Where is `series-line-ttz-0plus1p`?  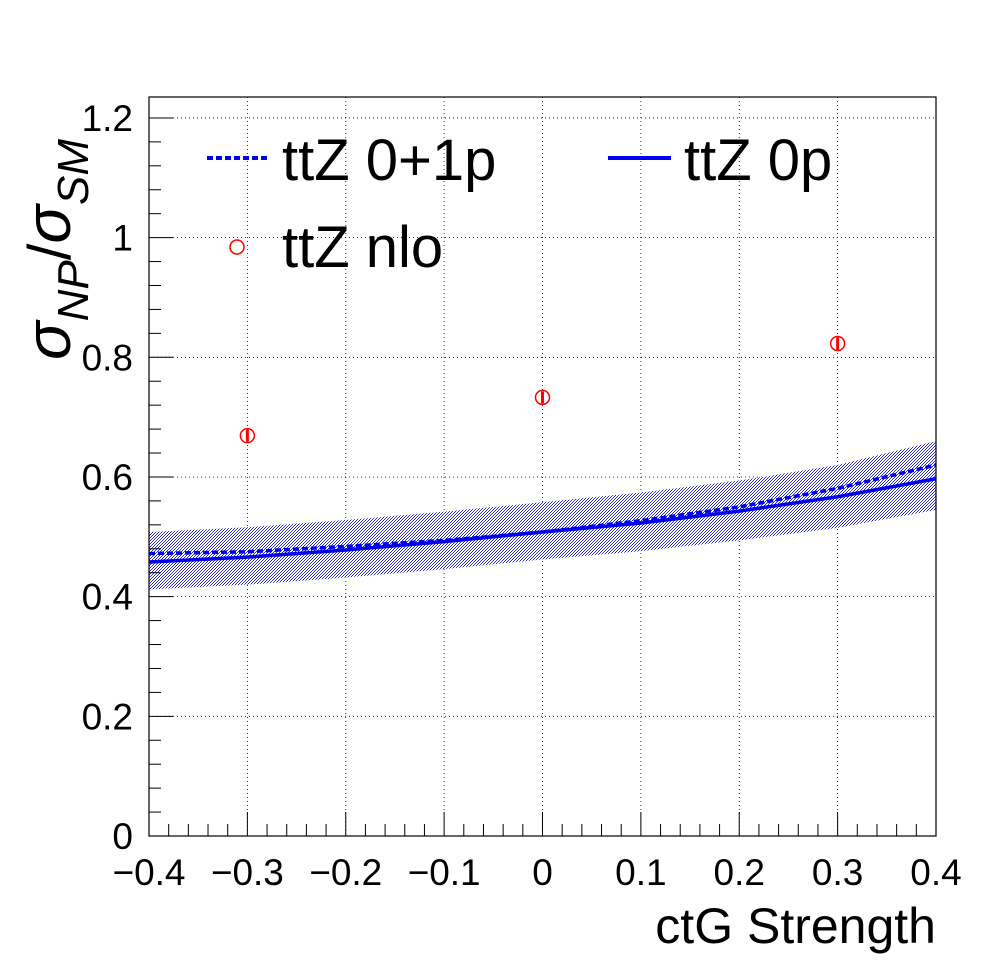
series-line-ttz-0plus1p is located at coordinates (542, 509).